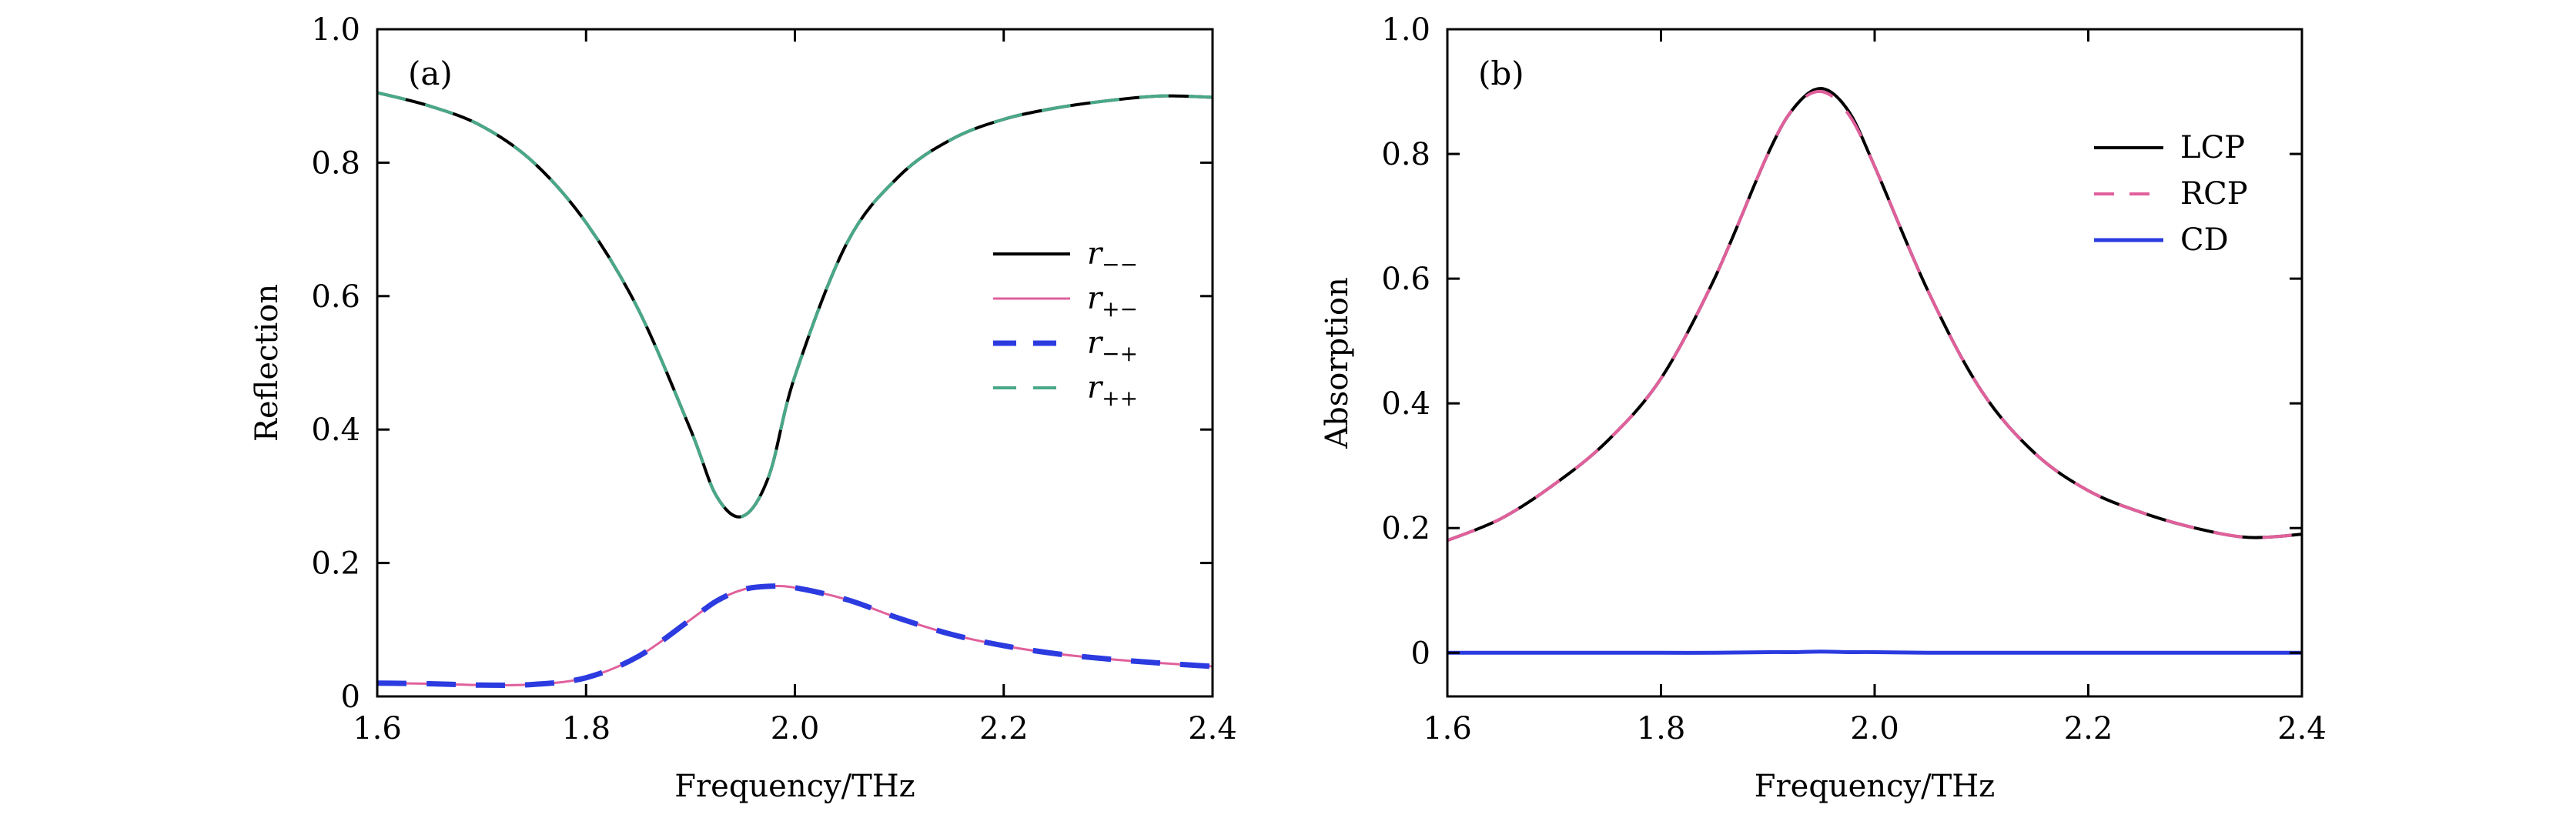  Describe the element at coordinates (2205, 240) in the screenshot. I see `legend-label: CD` at that location.